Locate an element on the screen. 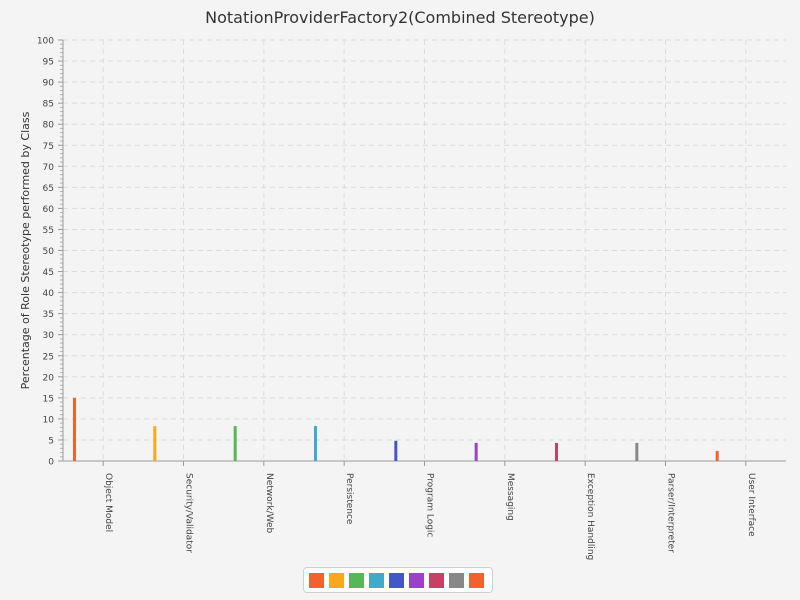  y-tick-label: 25 is located at coordinates (48, 357).